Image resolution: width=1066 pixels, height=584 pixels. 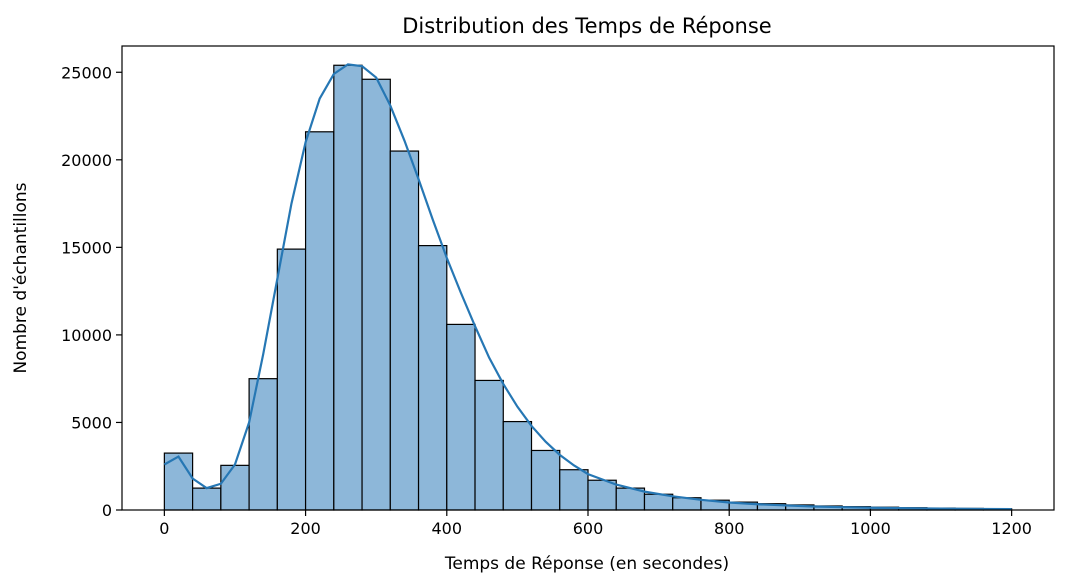 I want to click on x-axis-ticks: 0 200 400 600 800 1000 1200, so click(x=595, y=524).